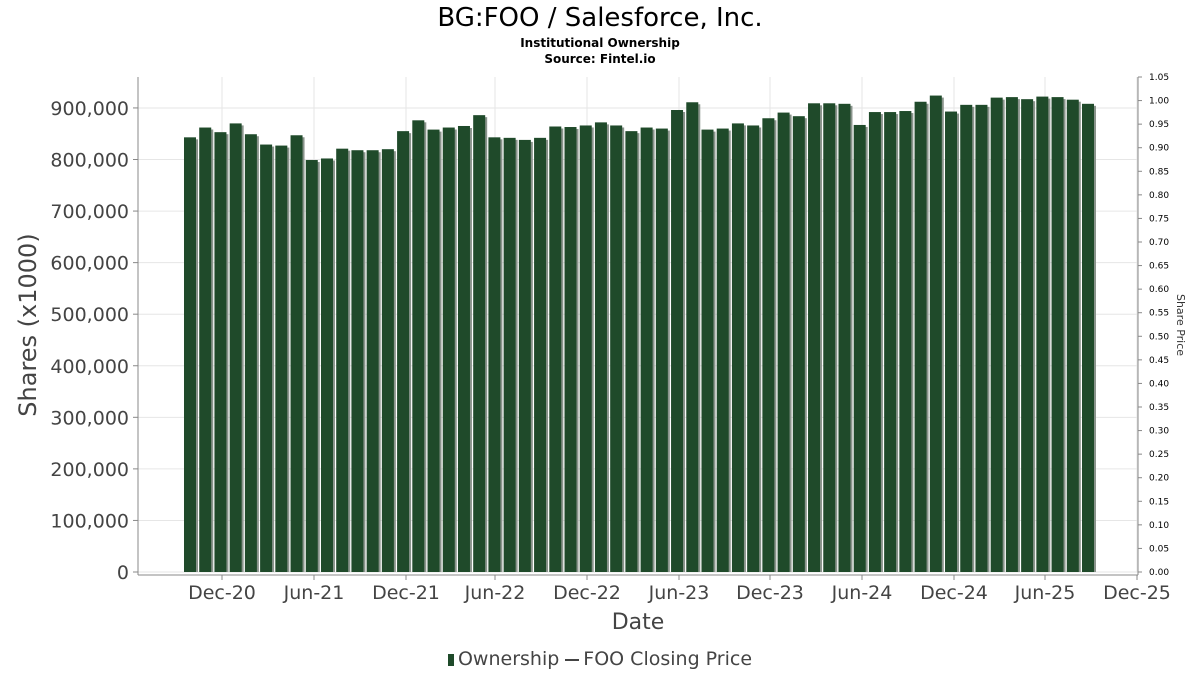 This screenshot has width=1200, height=675. I want to click on y2-tick-label: 0.90, so click(1159, 149).